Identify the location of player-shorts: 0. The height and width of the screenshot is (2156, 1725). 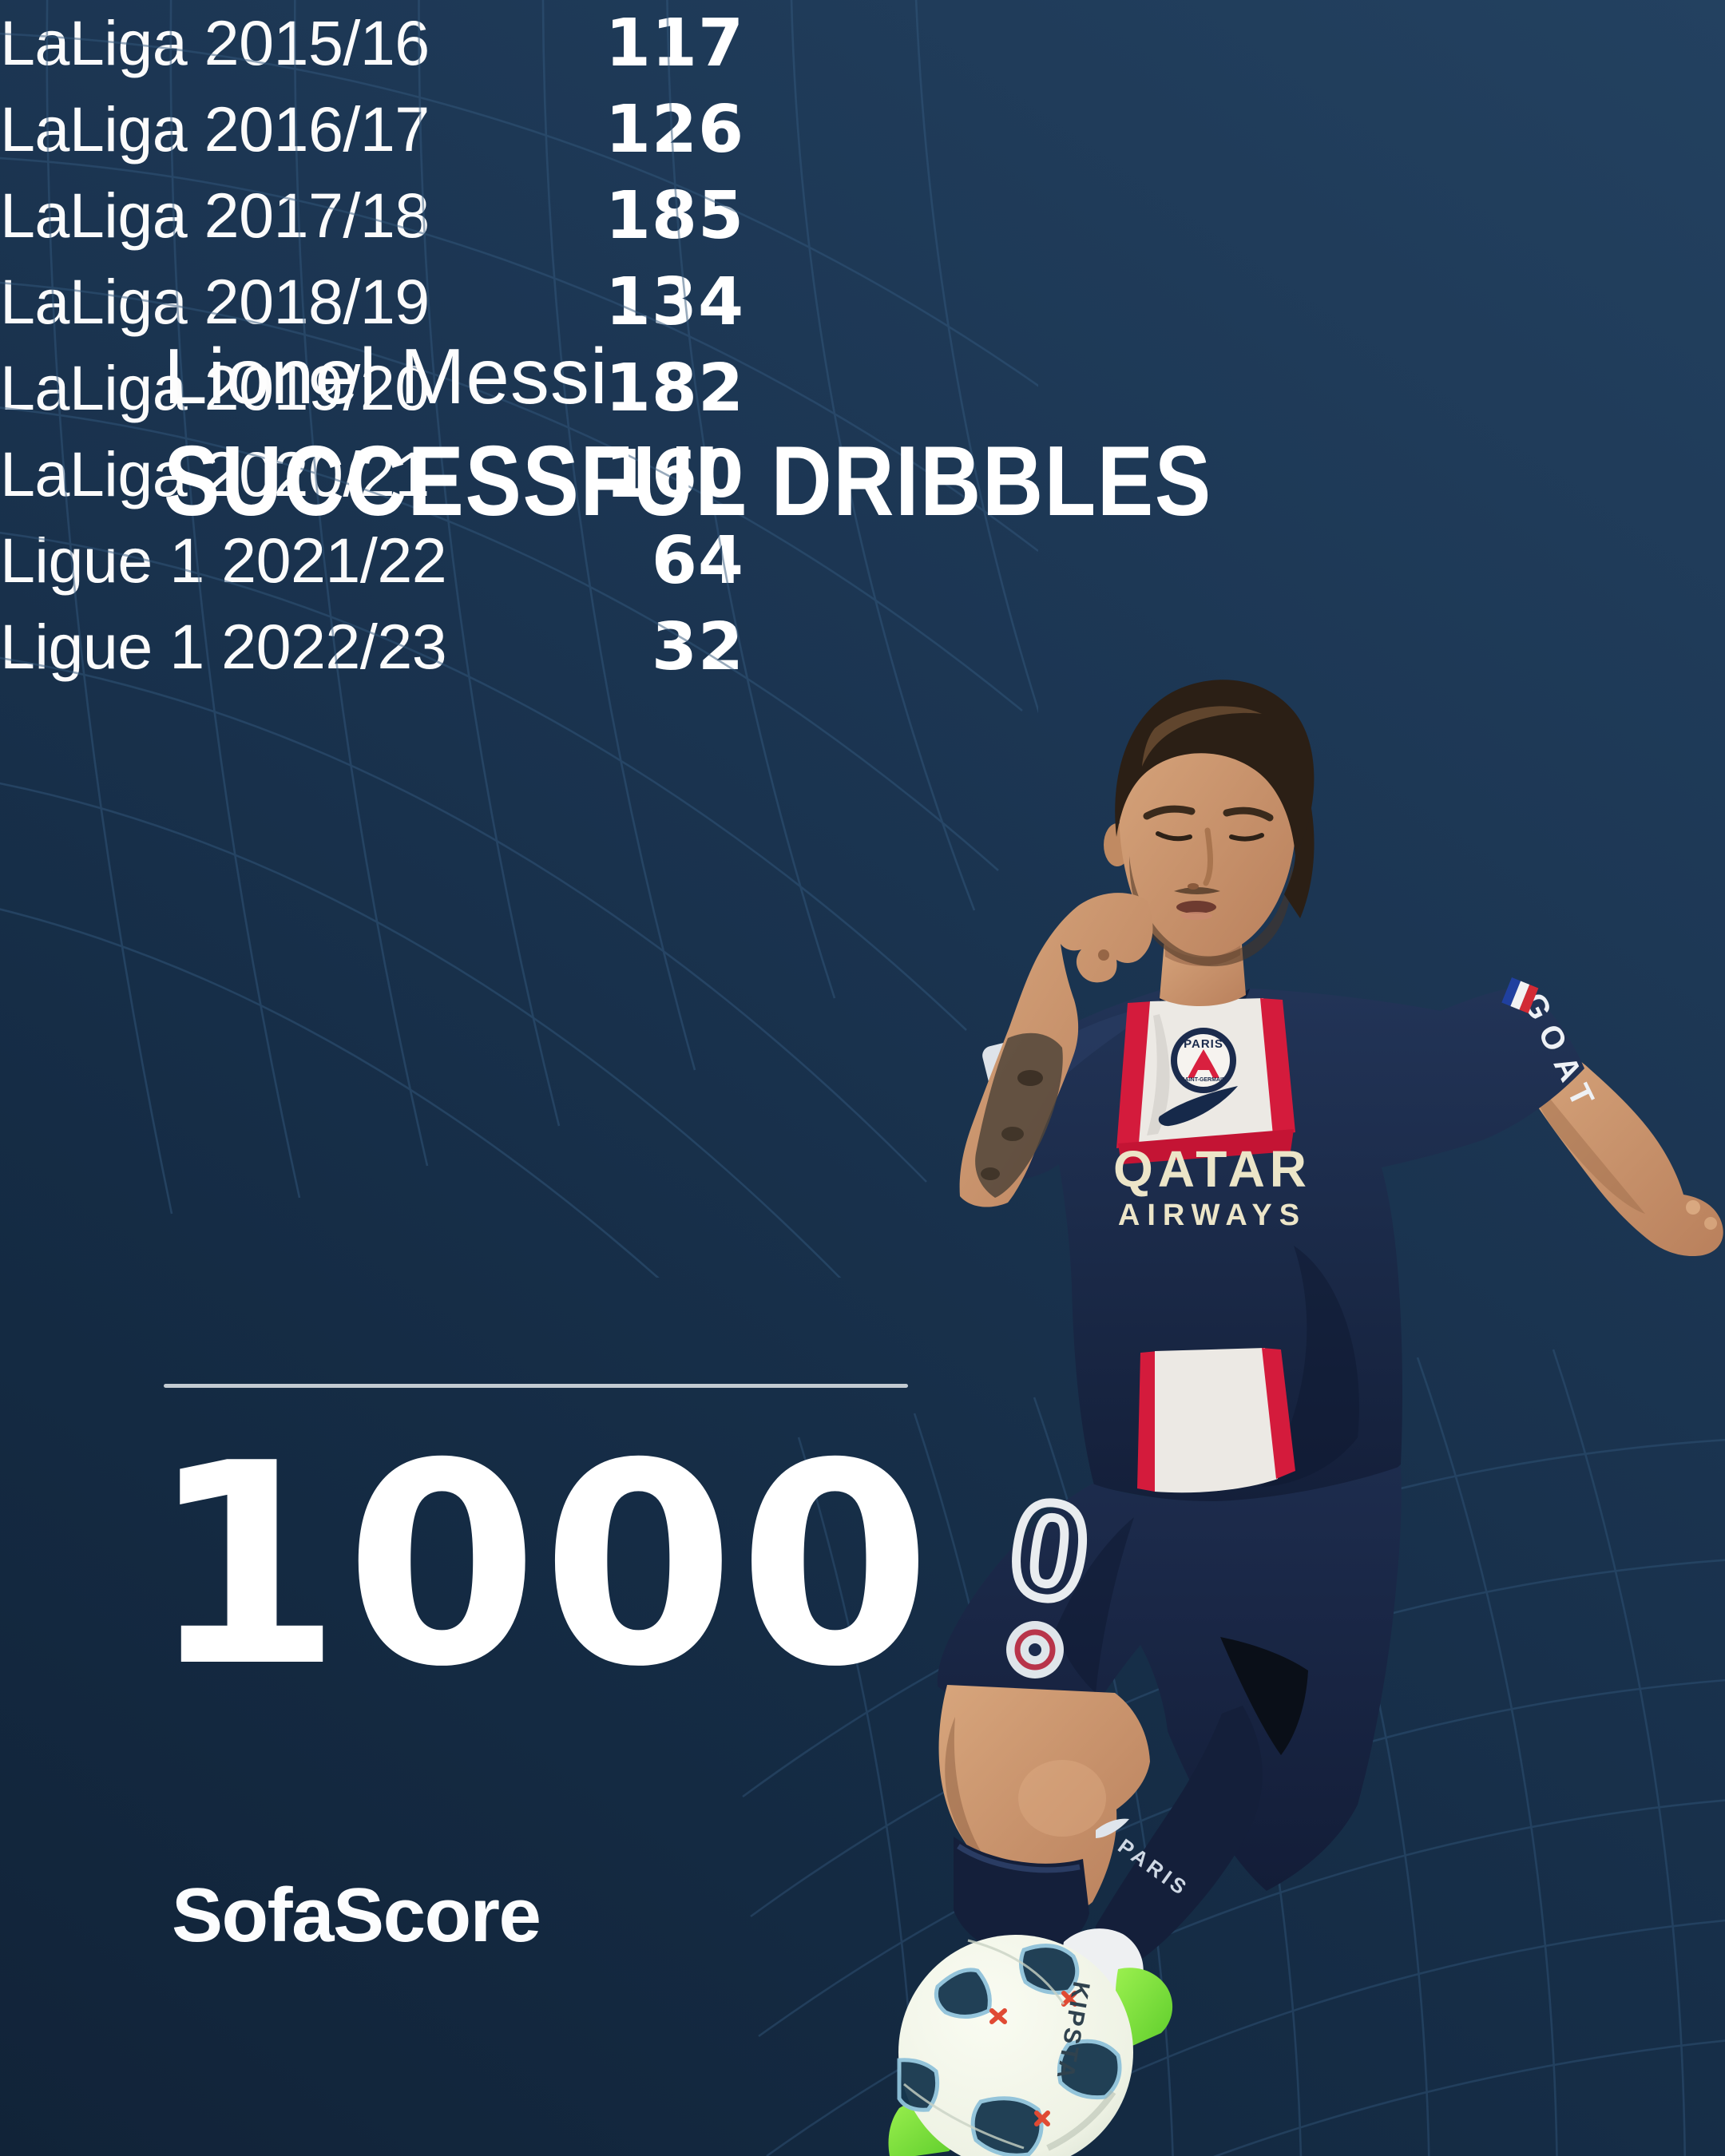
(1170, 1679).